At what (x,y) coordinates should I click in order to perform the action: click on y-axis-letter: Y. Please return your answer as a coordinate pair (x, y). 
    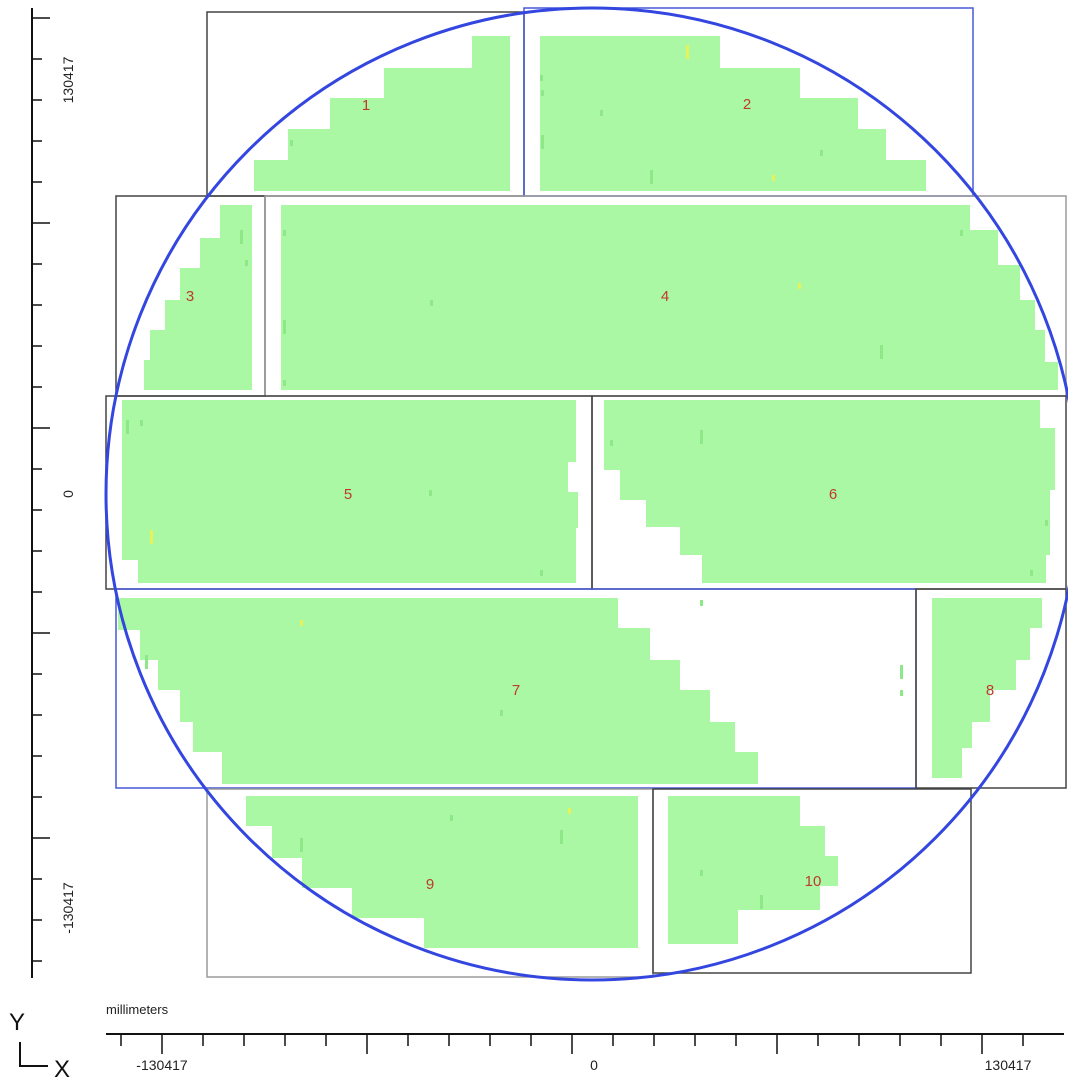
    Looking at the image, I should click on (17, 1022).